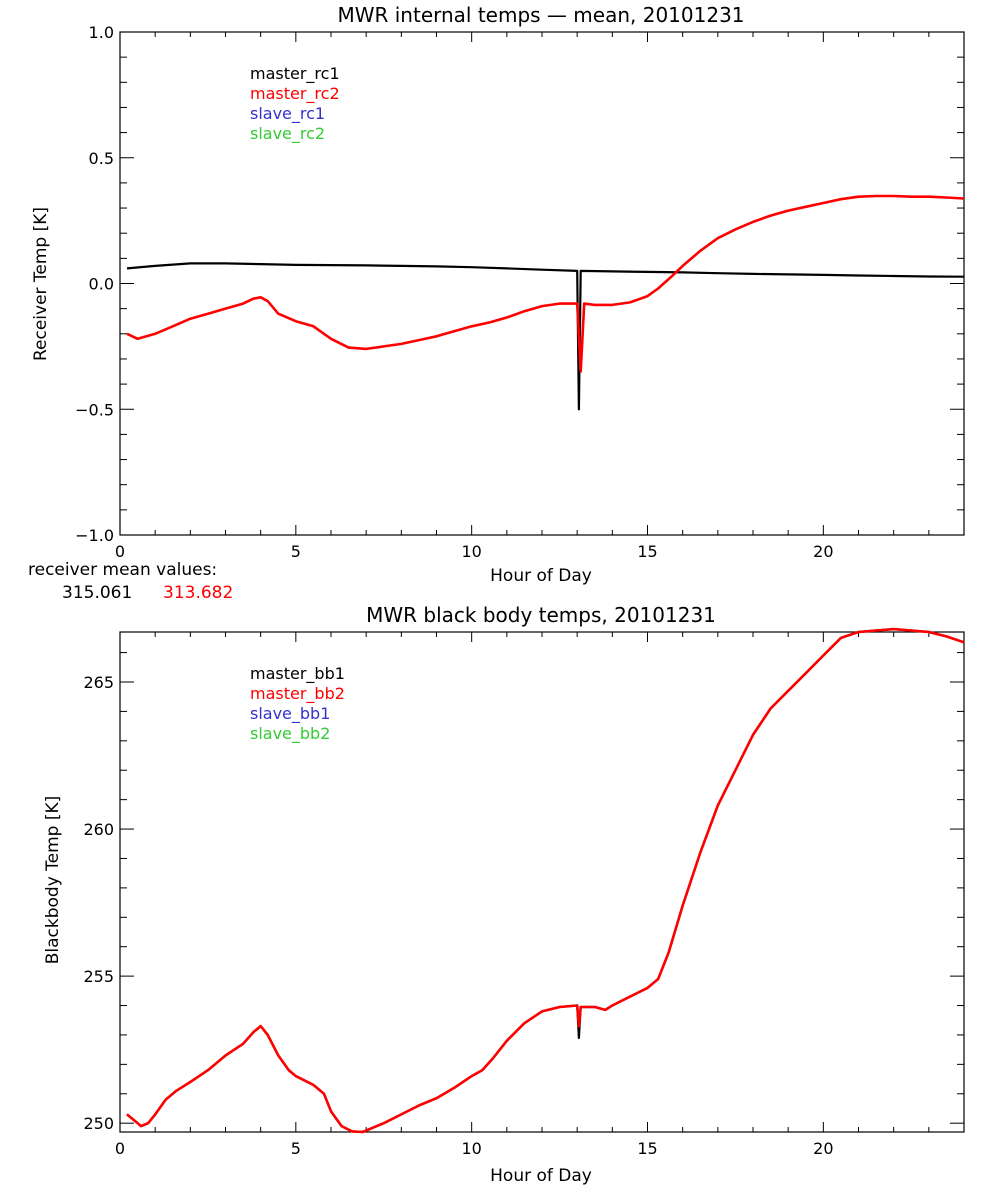  Describe the element at coordinates (97, 593) in the screenshot. I see `receiver-mean-value-rc1: 315.061` at that location.